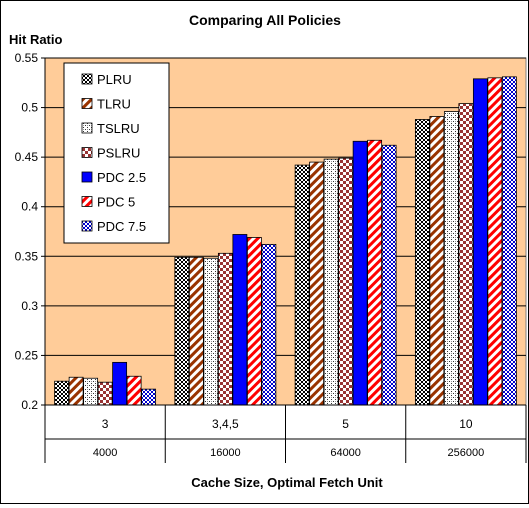 The image size is (529, 508). I want to click on y-tick-label: 0.2, so click(29, 405).